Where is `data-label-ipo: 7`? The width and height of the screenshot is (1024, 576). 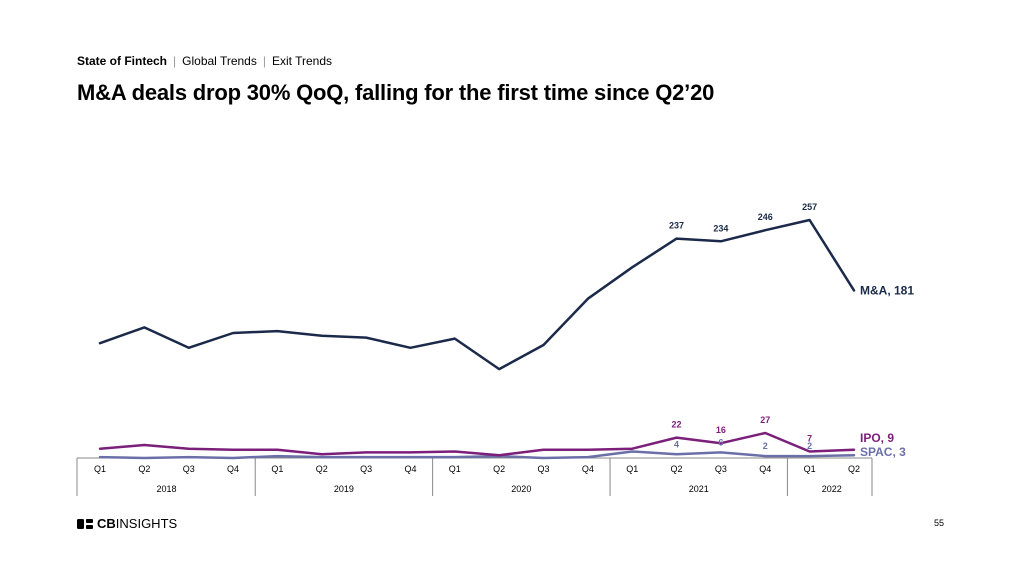 data-label-ipo: 7 is located at coordinates (809, 439).